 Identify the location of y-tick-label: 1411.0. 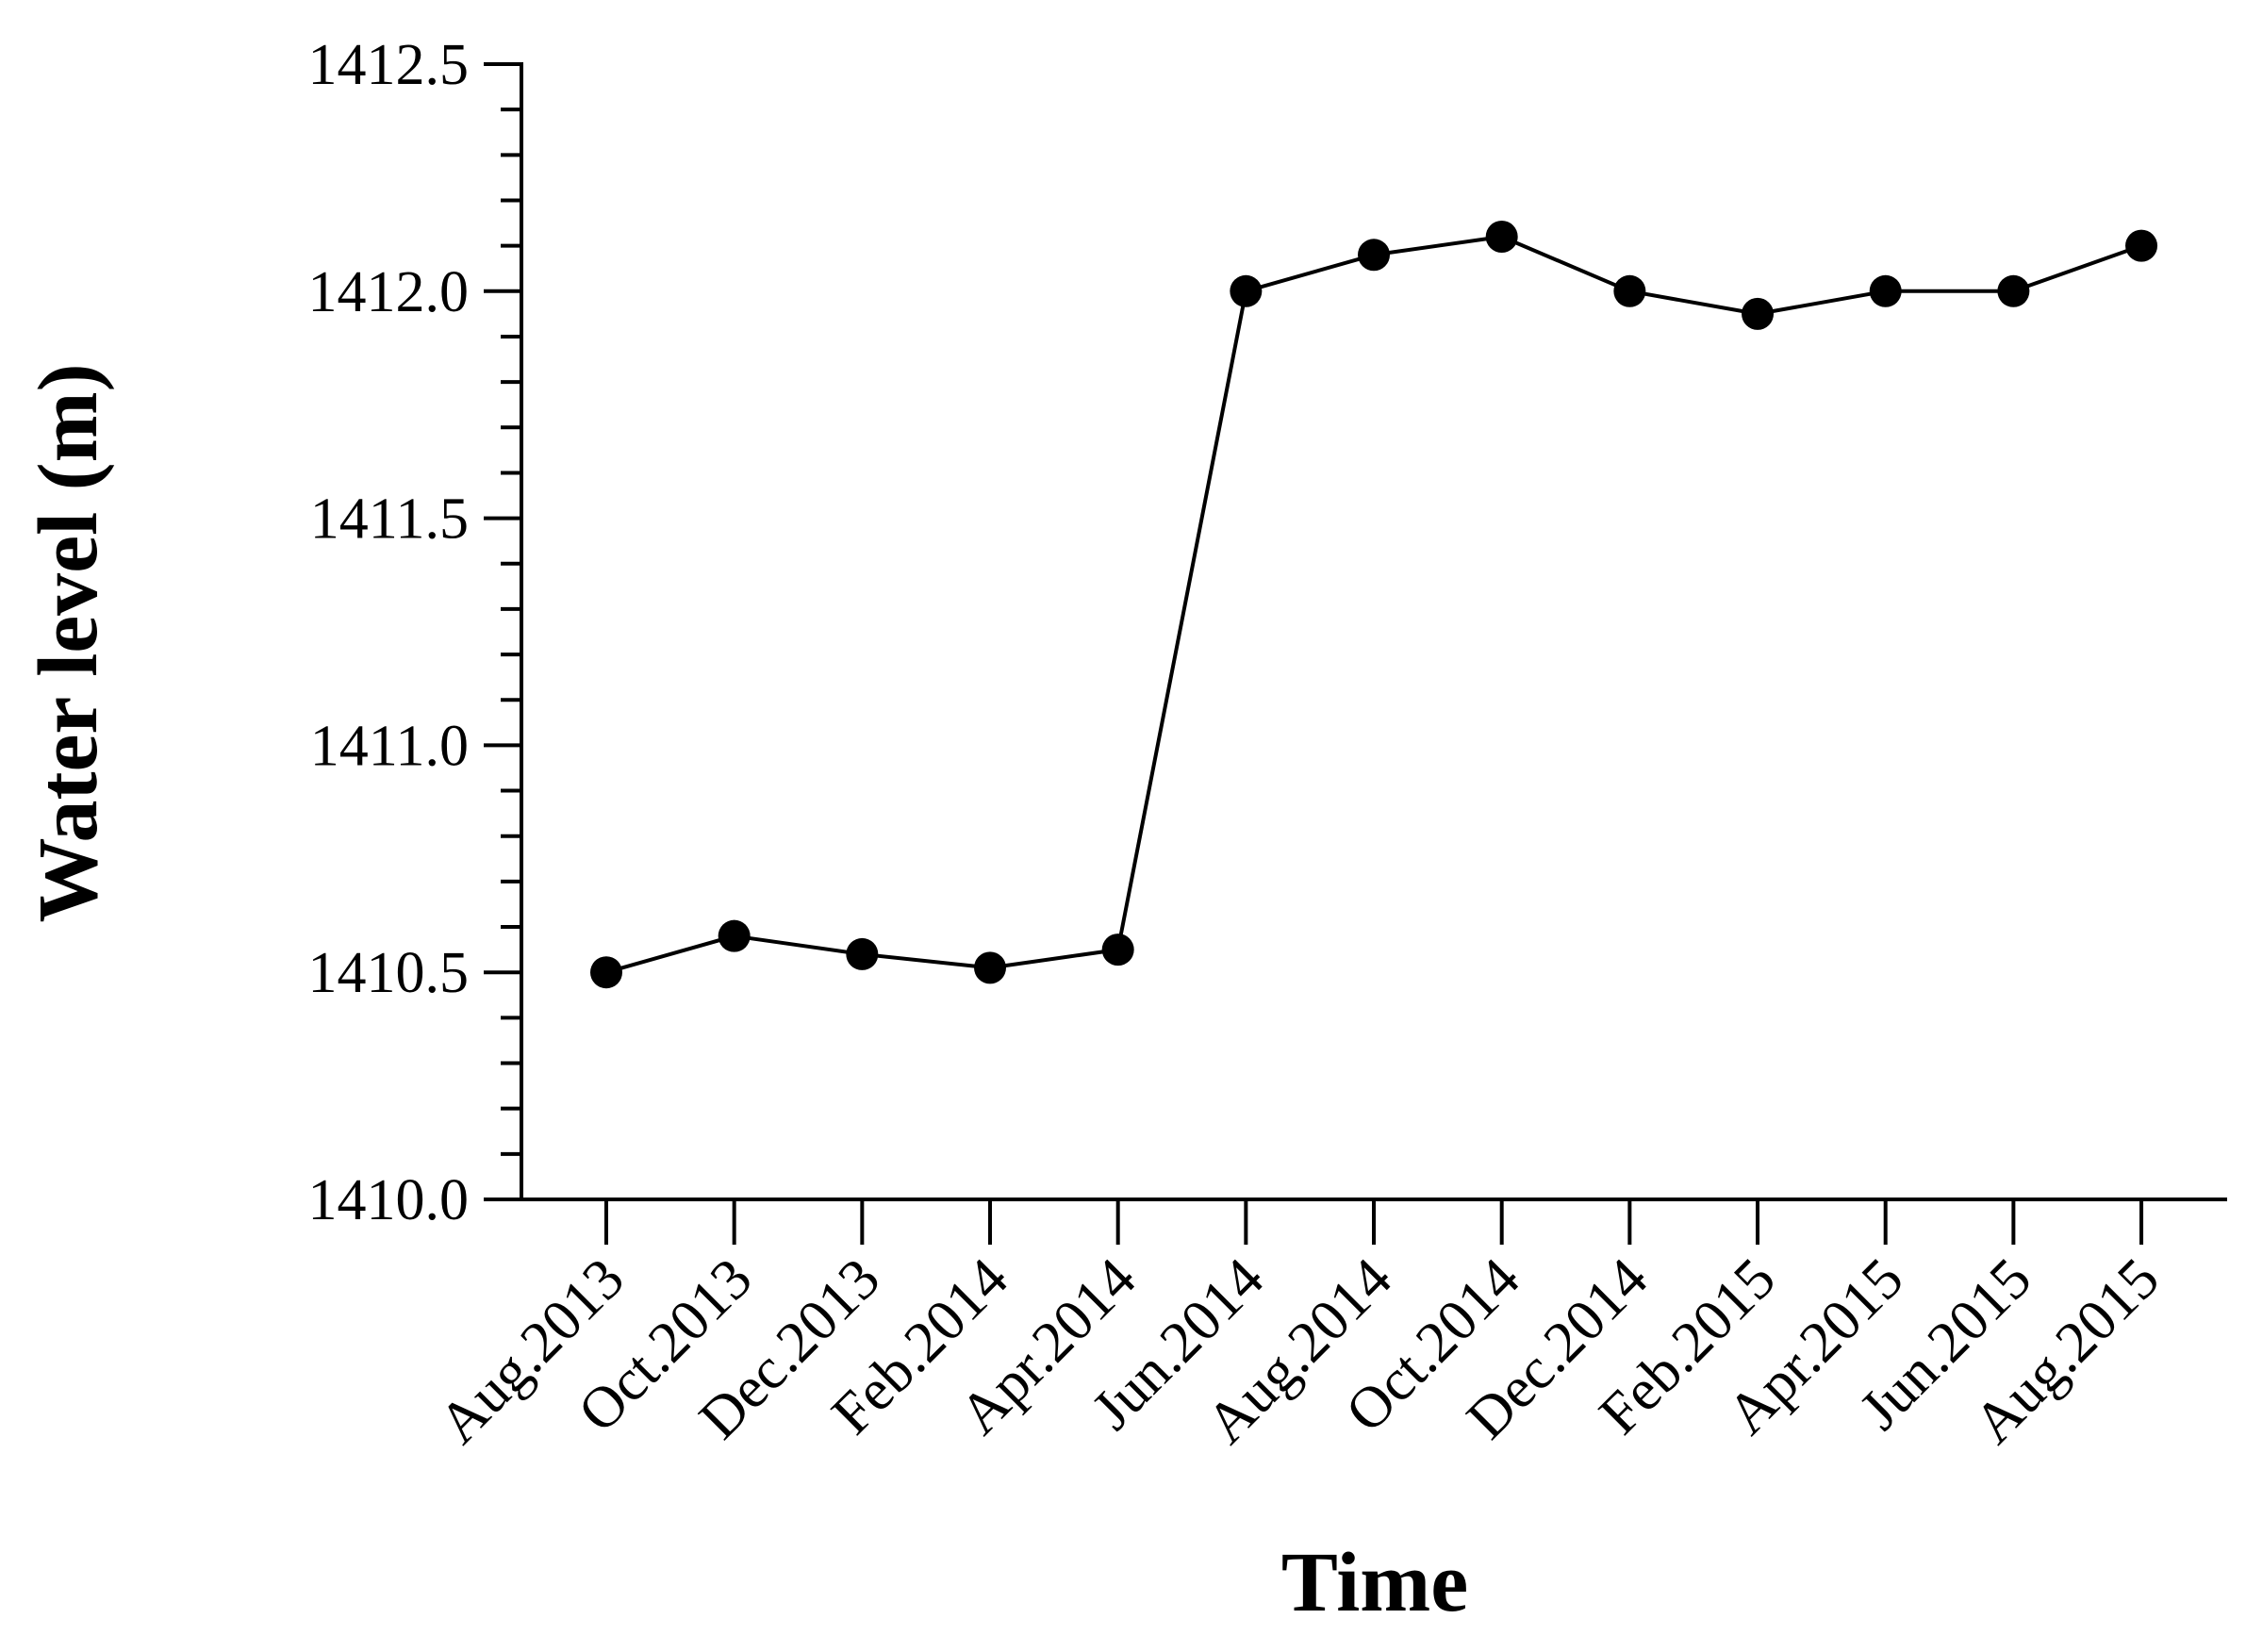
(389, 746).